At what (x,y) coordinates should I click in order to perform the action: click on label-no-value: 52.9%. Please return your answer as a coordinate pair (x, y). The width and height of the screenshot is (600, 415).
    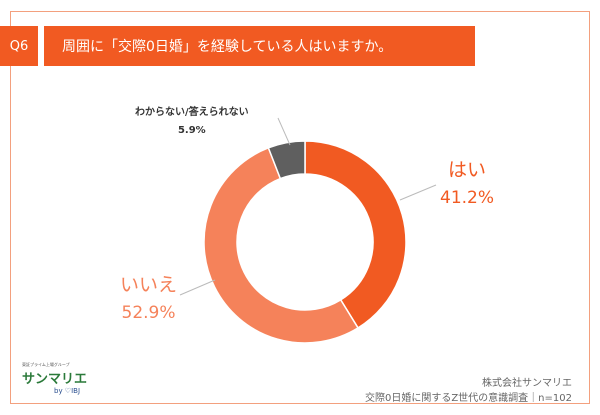
    Looking at the image, I should click on (148, 313).